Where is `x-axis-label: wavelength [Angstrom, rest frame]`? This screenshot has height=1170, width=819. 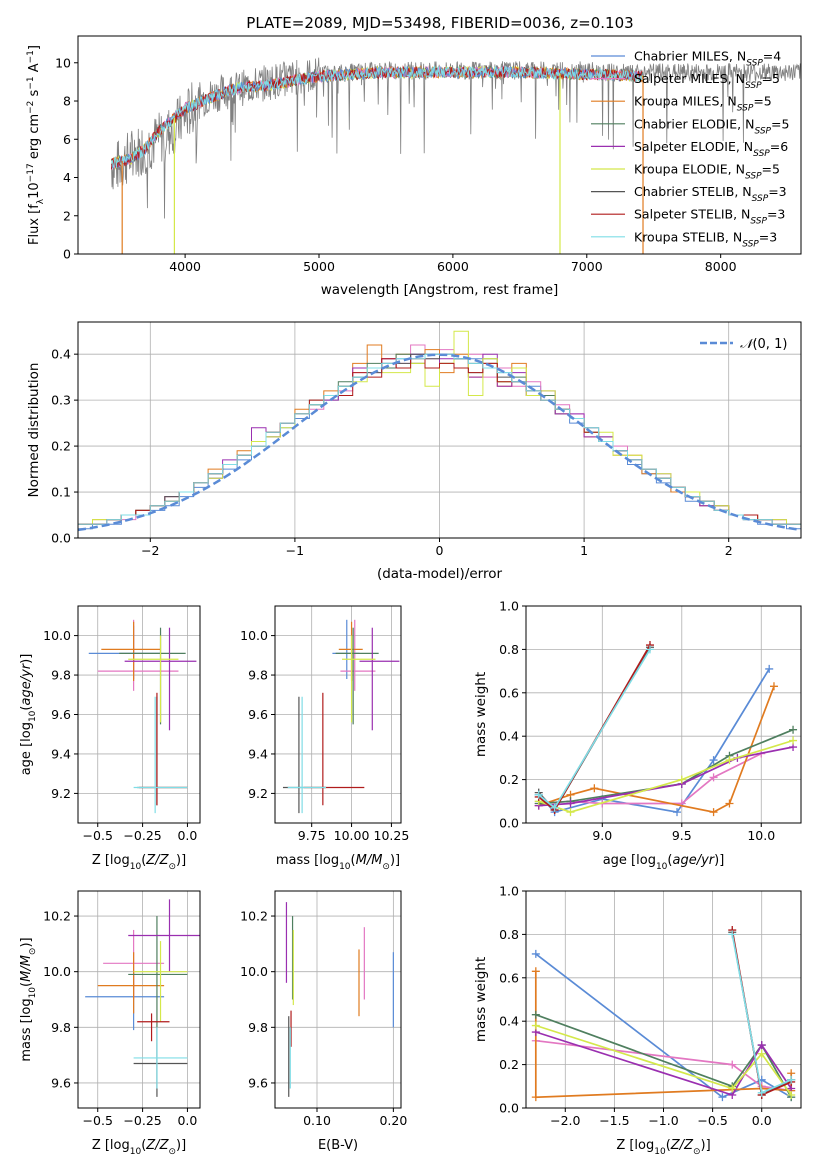
x-axis-label: wavelength [Angstrom, rest frame] is located at coordinates (440, 290).